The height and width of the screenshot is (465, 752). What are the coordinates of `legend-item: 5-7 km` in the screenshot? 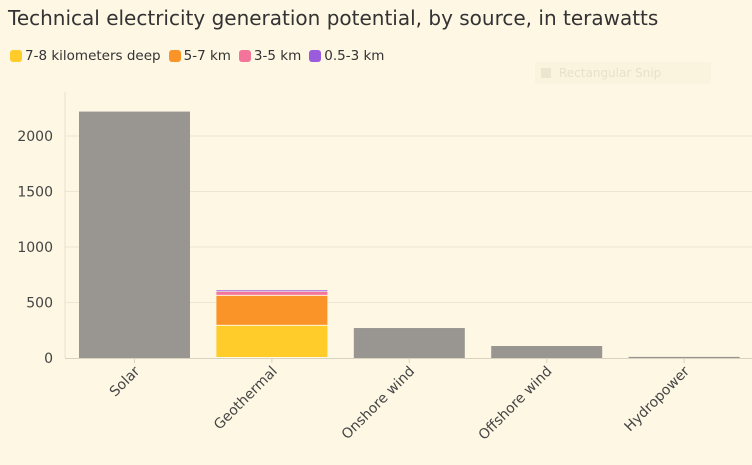 It's located at (199, 56).